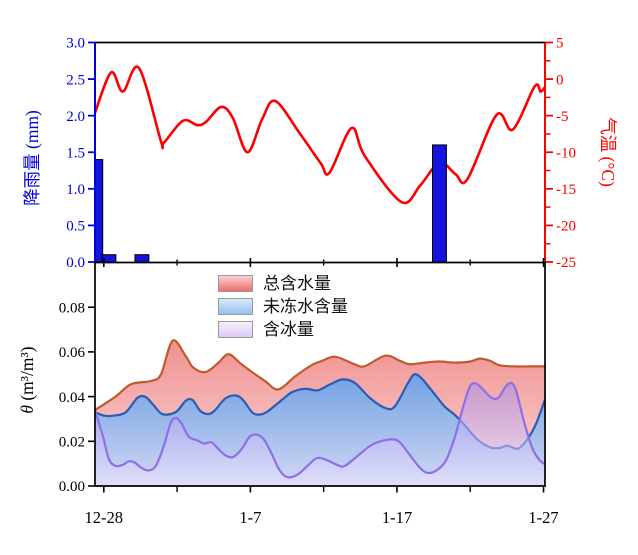  What do you see at coordinates (608, 152) in the screenshot?
I see `temp-axis-title: 气温 (°C)` at bounding box center [608, 152].